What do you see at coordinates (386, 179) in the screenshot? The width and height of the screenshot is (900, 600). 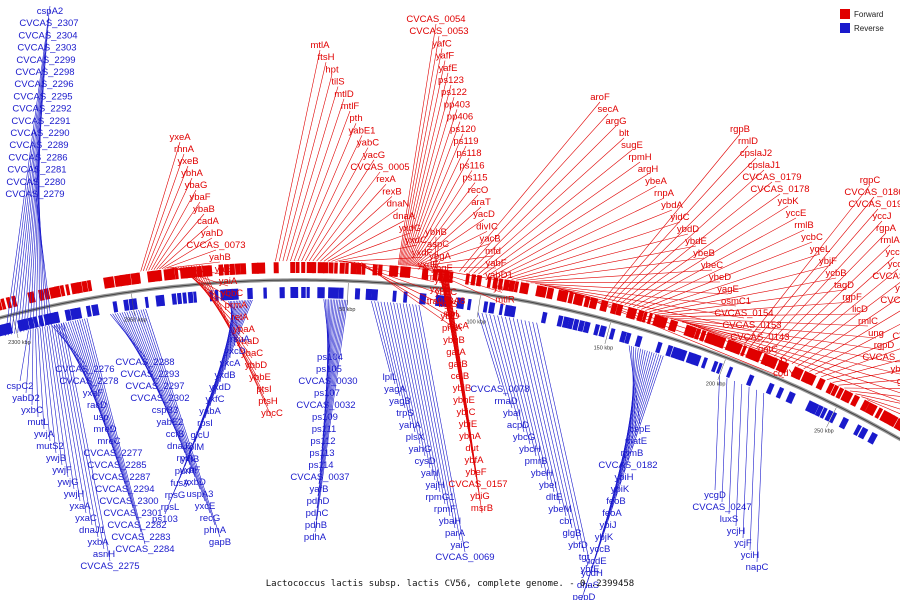 I see `gene-label-rexa: rexA` at bounding box center [386, 179].